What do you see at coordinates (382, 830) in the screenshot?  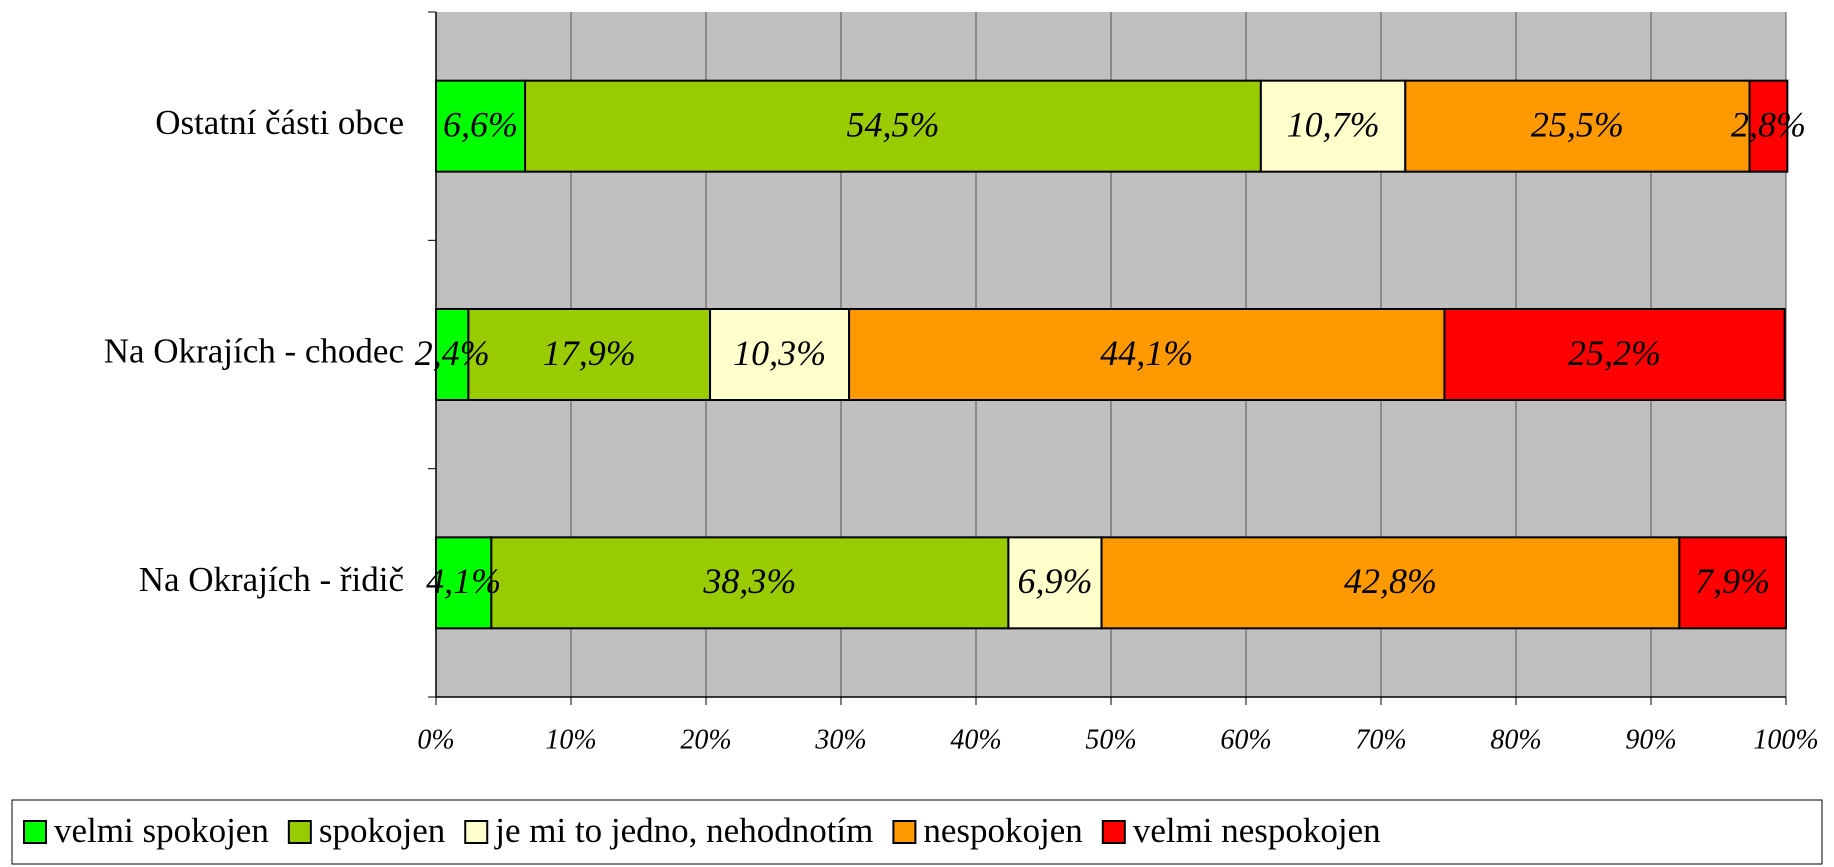 I see `legend-label: spokojen` at bounding box center [382, 830].